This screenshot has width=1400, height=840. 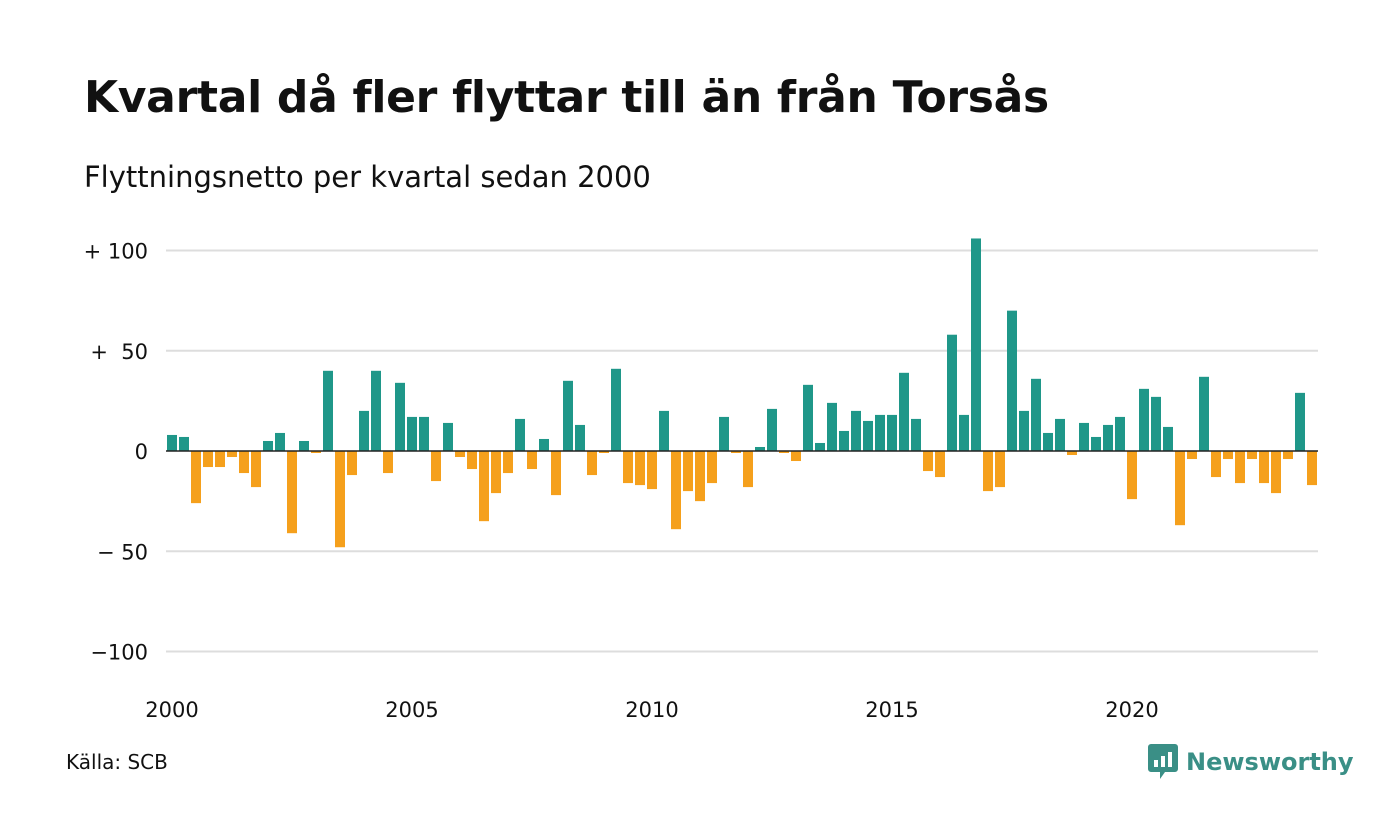 I want to click on x-tick-label: 2005, so click(x=411, y=710).